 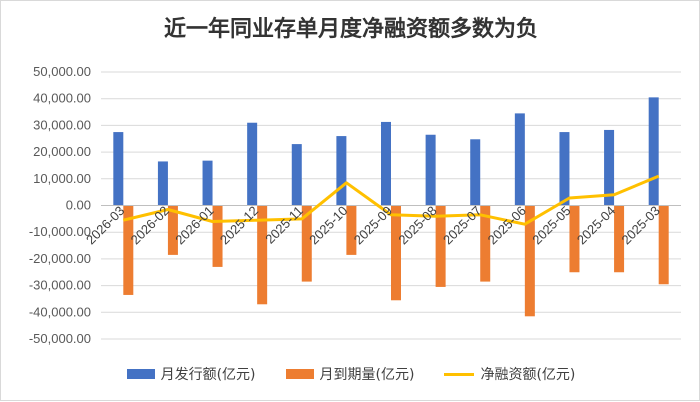 What do you see at coordinates (350, 29) in the screenshot?
I see `chart-title: 近一年同业存单月度净融资额多数为负` at bounding box center [350, 29].